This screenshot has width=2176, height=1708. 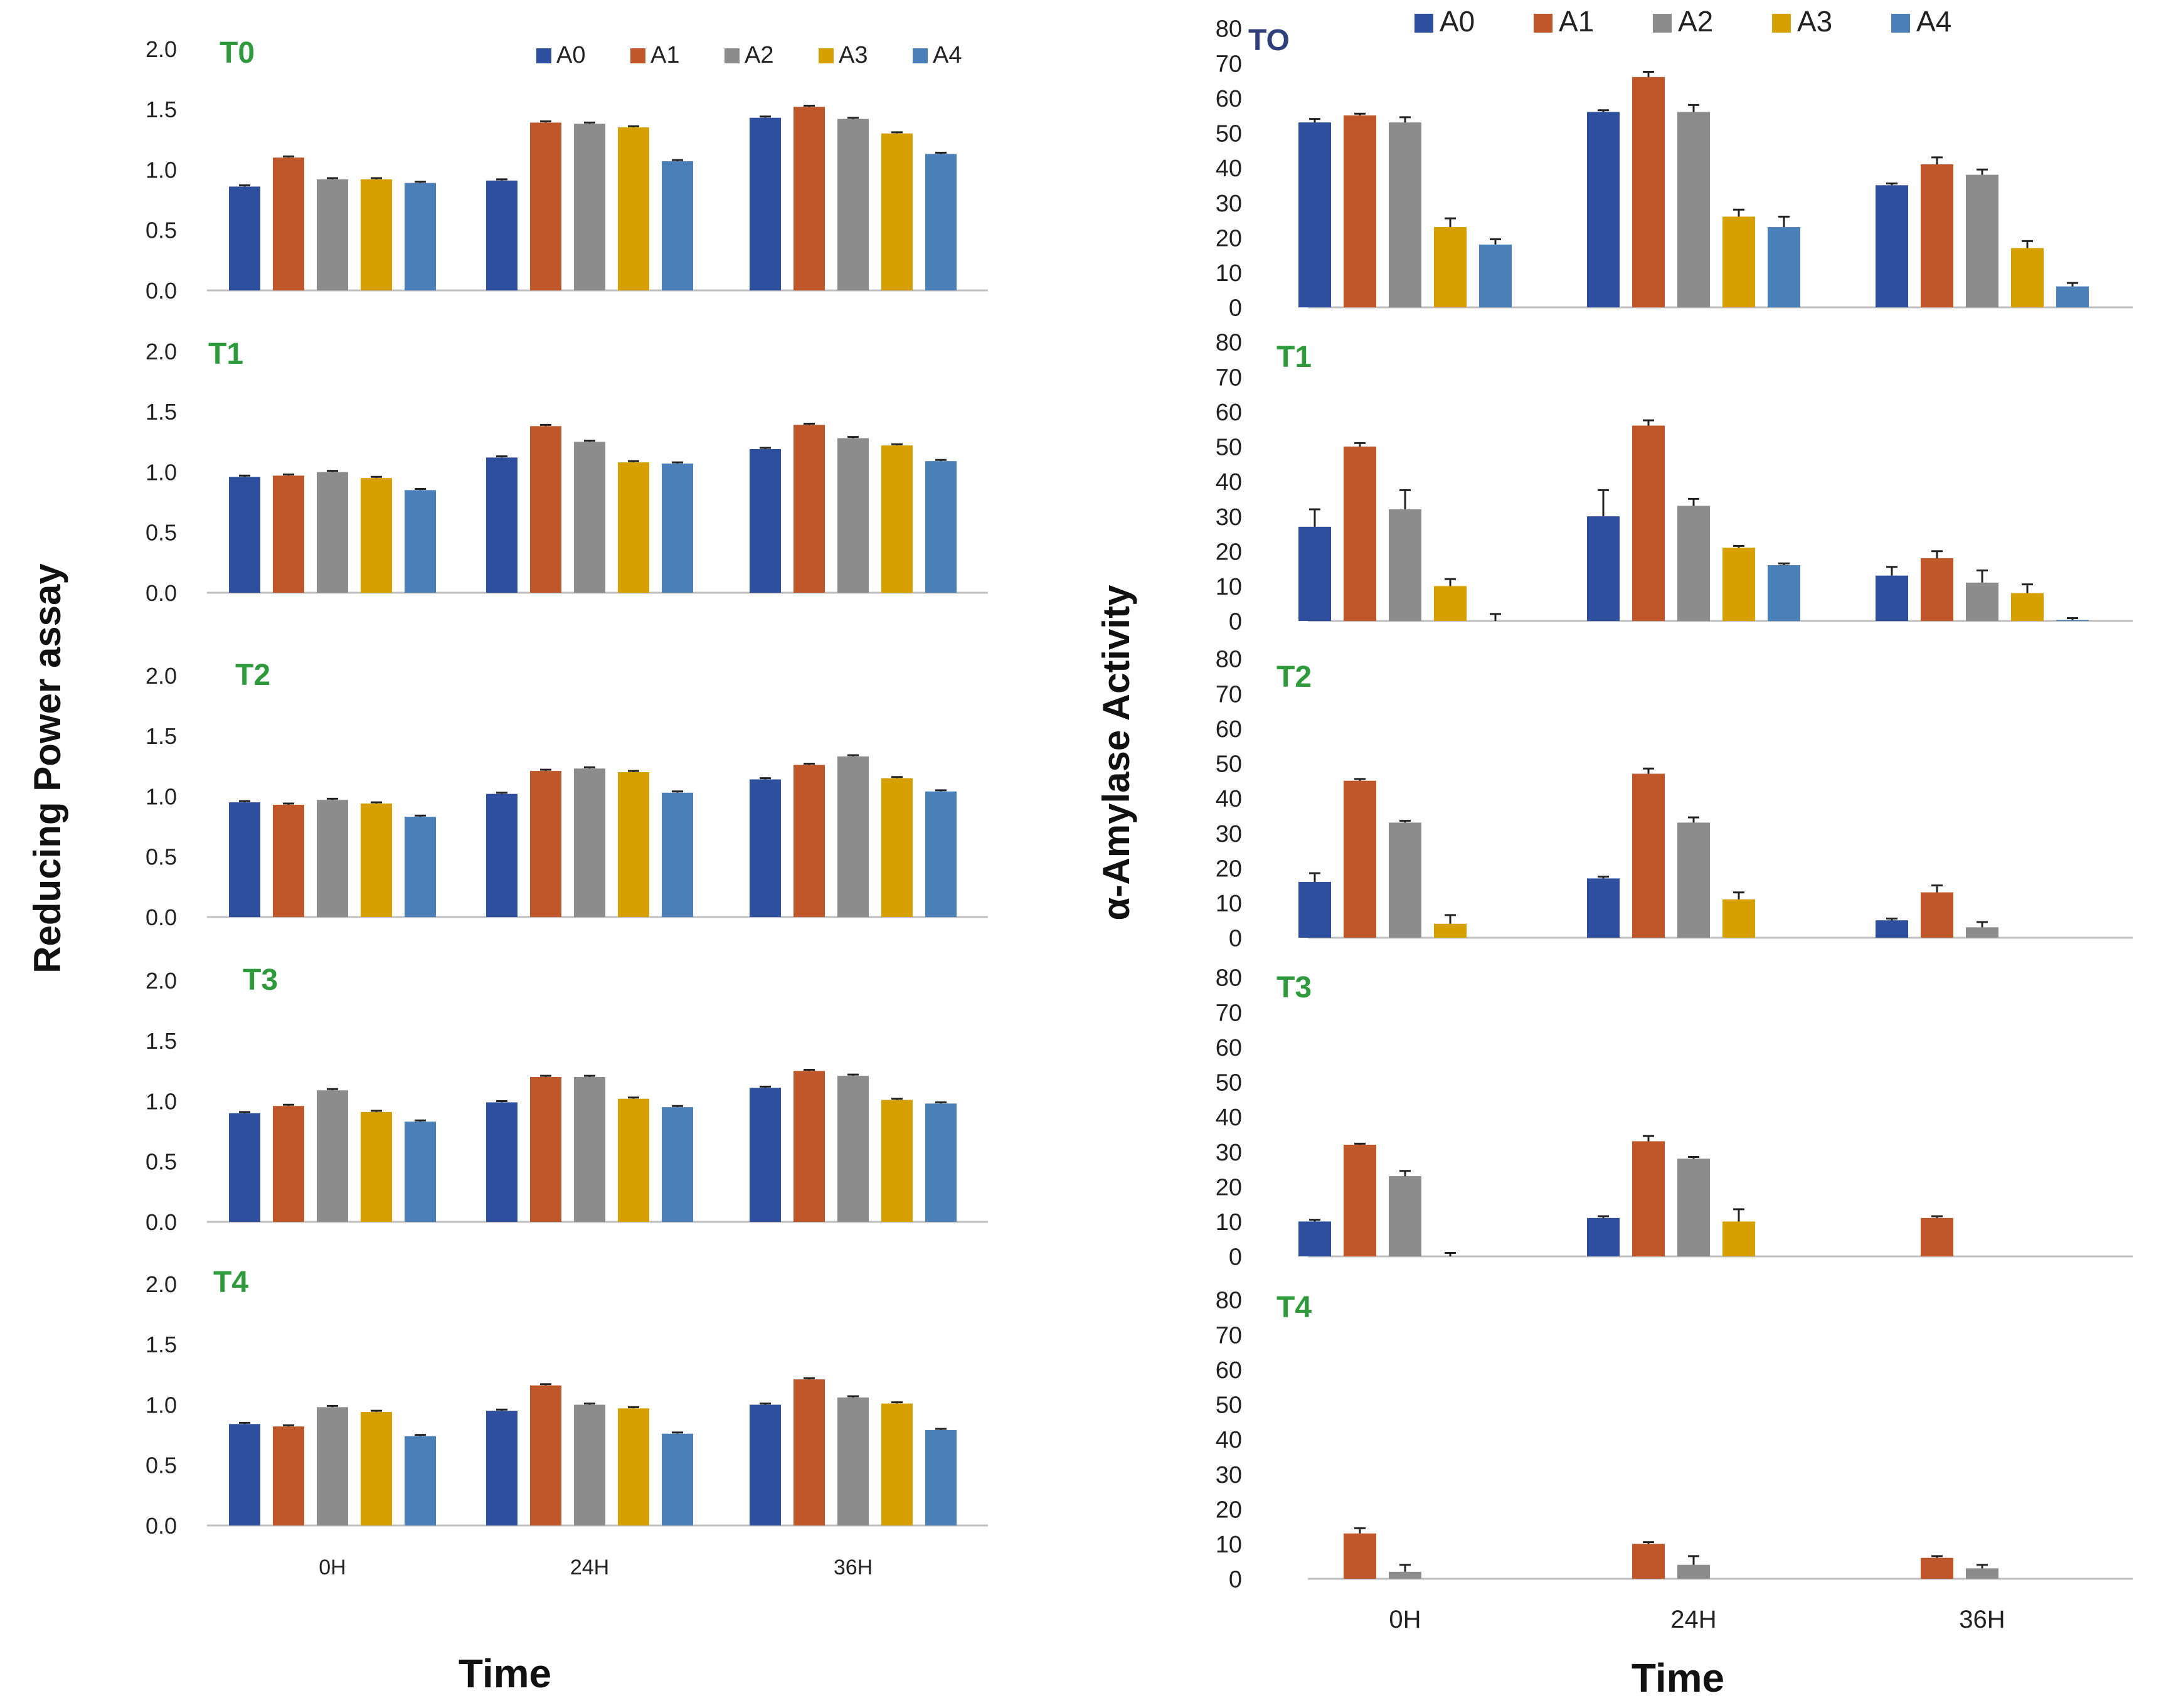 What do you see at coordinates (230, 1282) in the screenshot?
I see `panel-label-t4: T4` at bounding box center [230, 1282].